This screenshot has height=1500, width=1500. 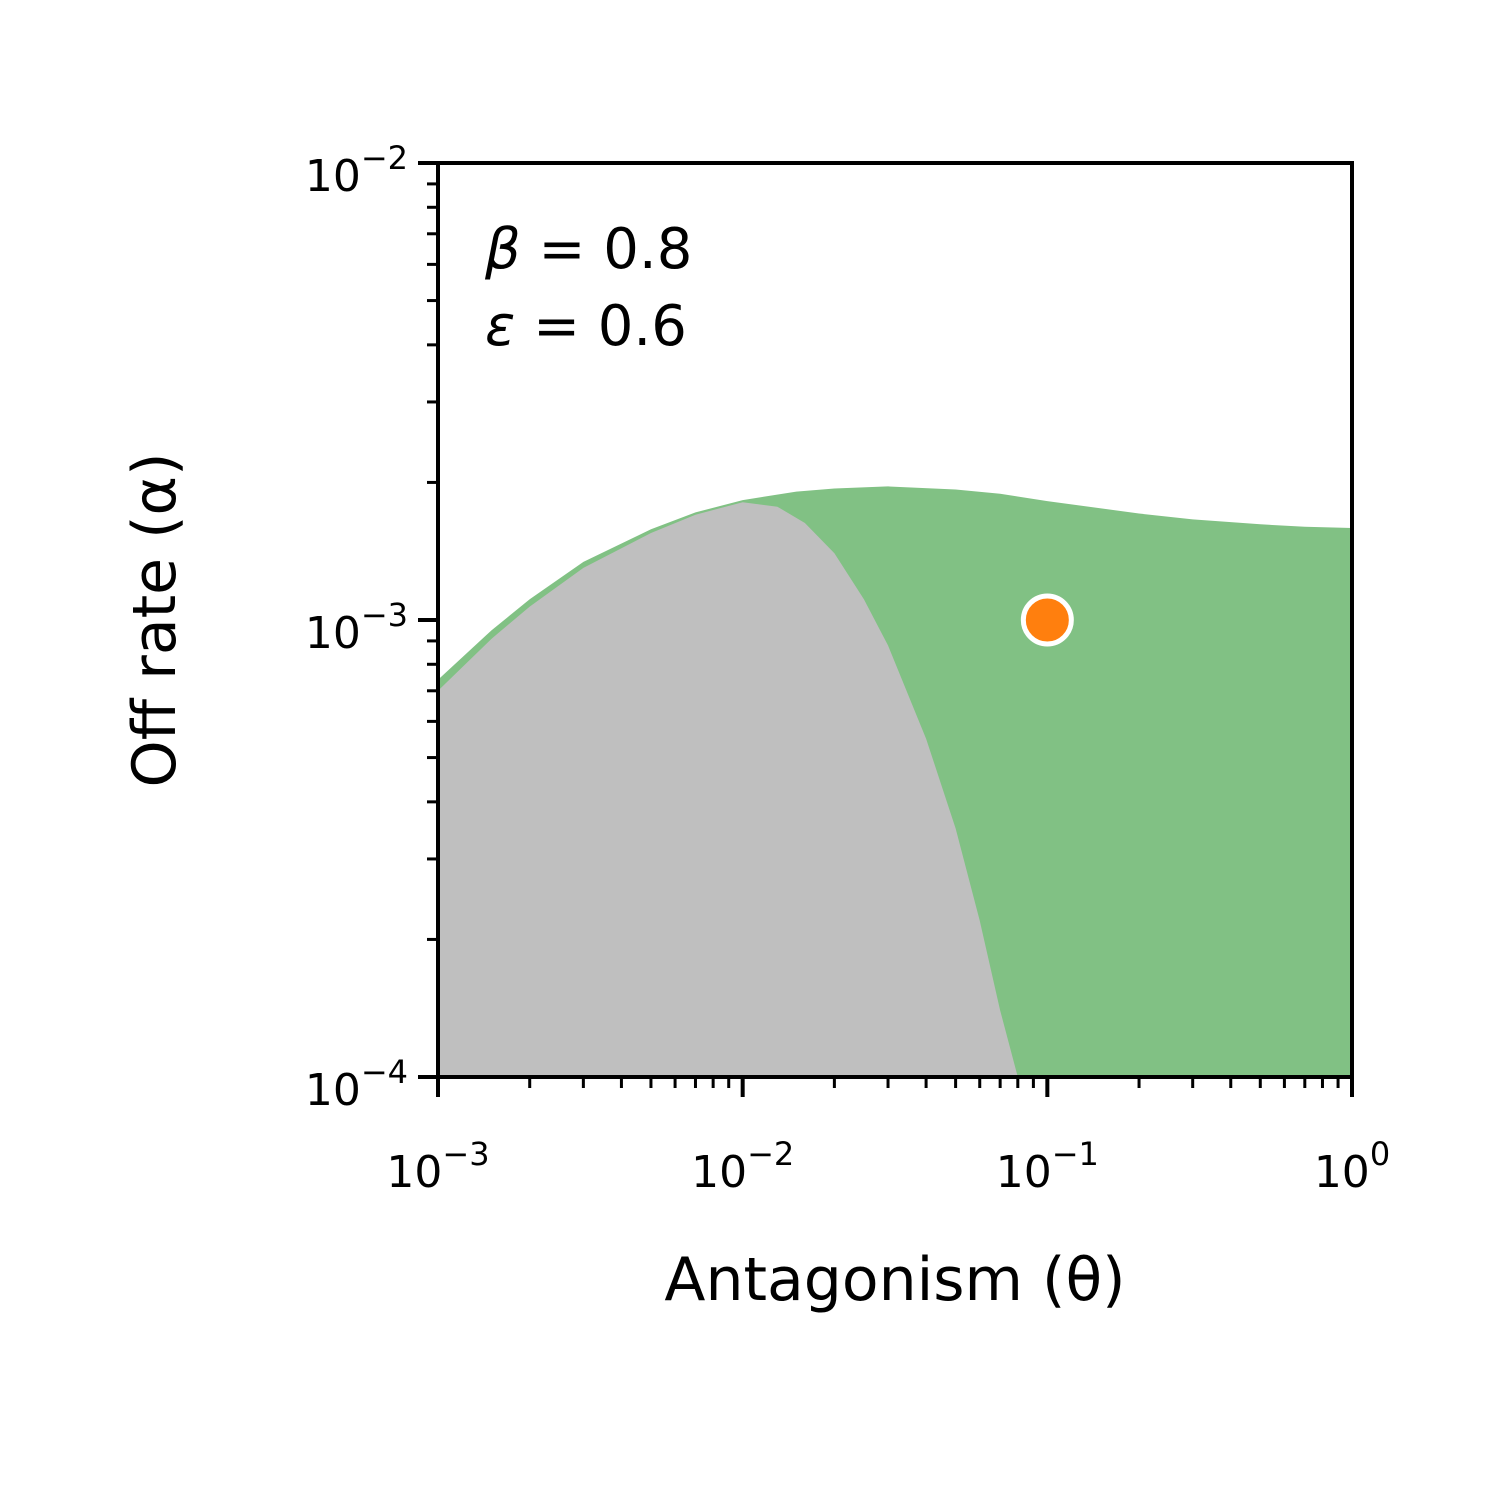 What do you see at coordinates (1047, 1166) in the screenshot?
I see `x-tick-label-2: 10⁻¹` at bounding box center [1047, 1166].